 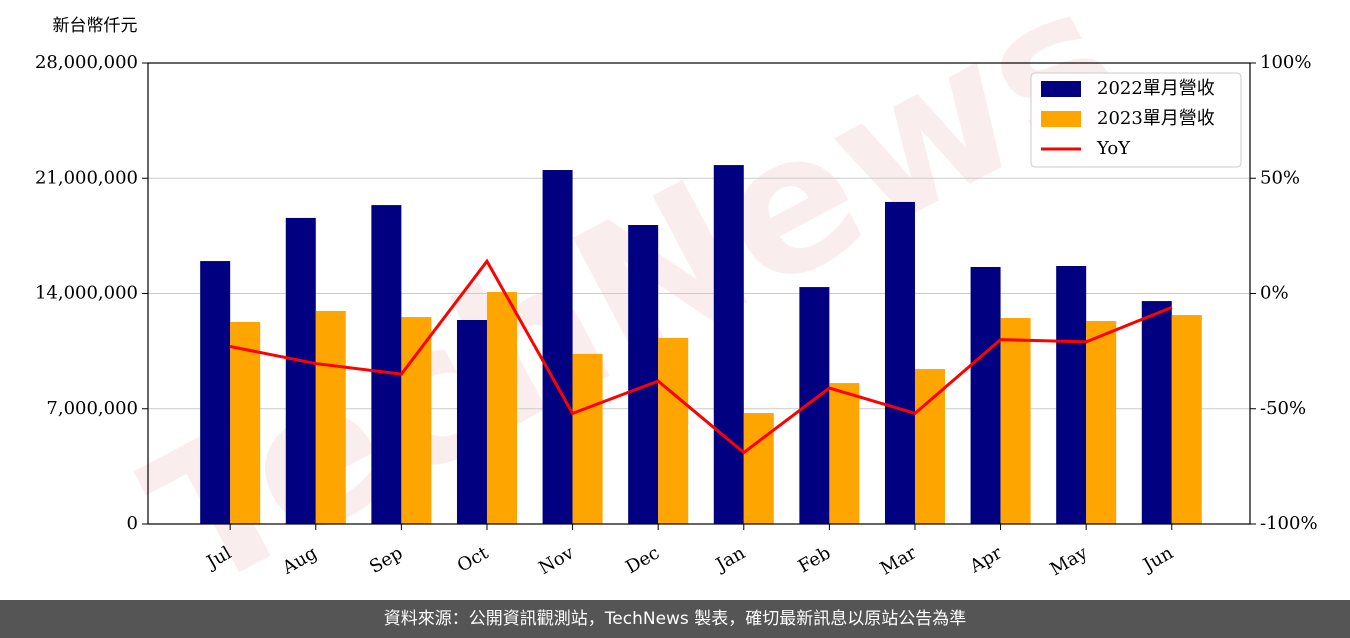 What do you see at coordinates (95, 26) in the screenshot?
I see `y-axis-label: 新台幣仟元` at bounding box center [95, 26].